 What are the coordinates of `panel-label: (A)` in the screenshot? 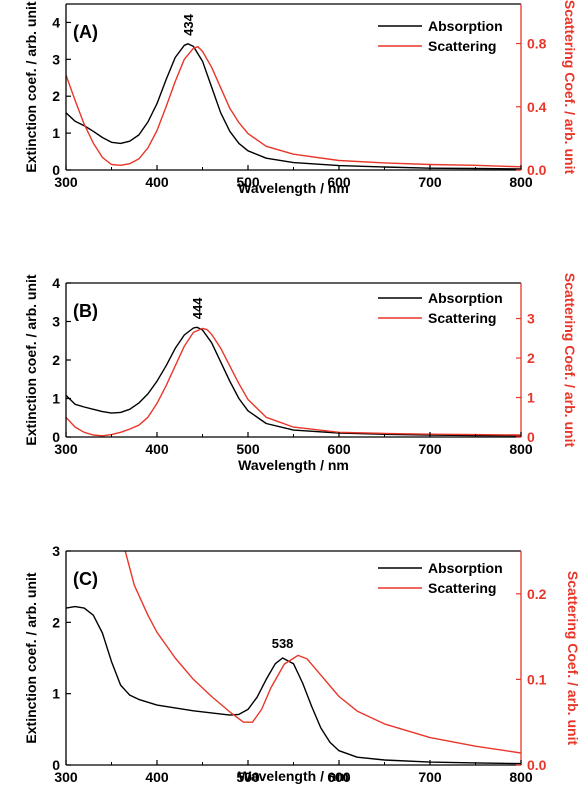 It's located at (85, 32).